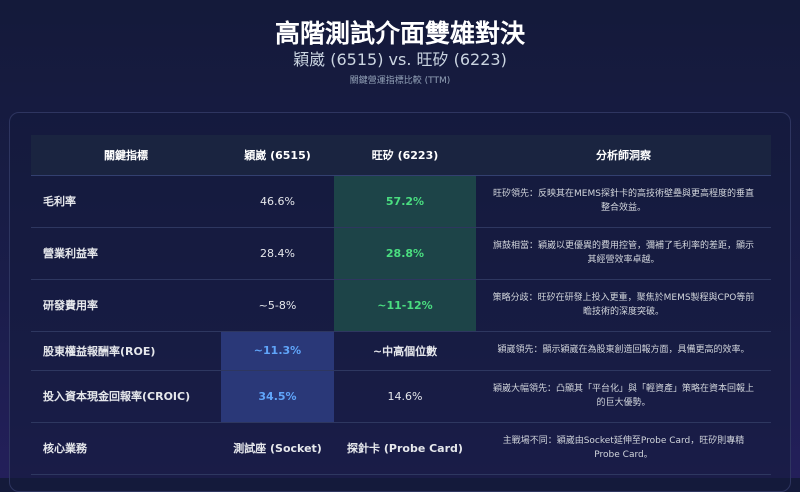 This screenshot has height=492, width=800. Describe the element at coordinates (277, 253) in the screenshot. I see `yingwei-value: 28.4%` at that location.